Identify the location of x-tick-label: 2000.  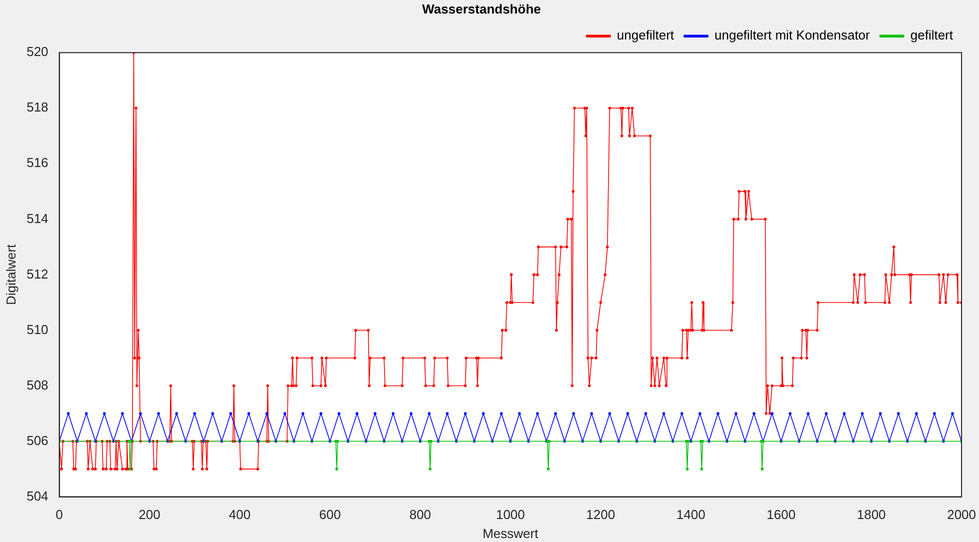
(961, 514).